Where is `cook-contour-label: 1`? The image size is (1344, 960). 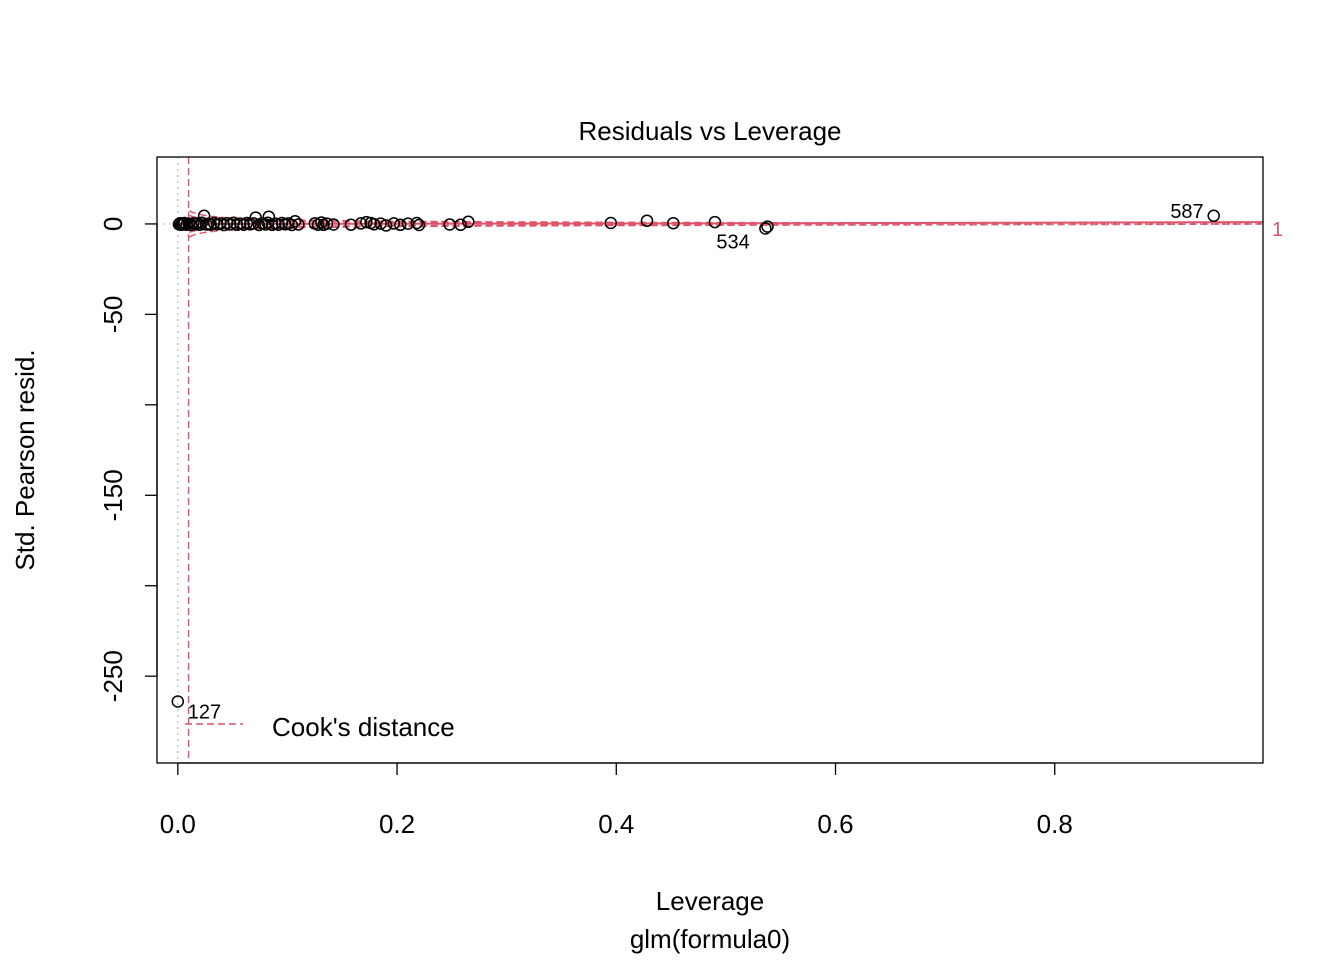
cook-contour-label: 1 is located at coordinates (1277, 230).